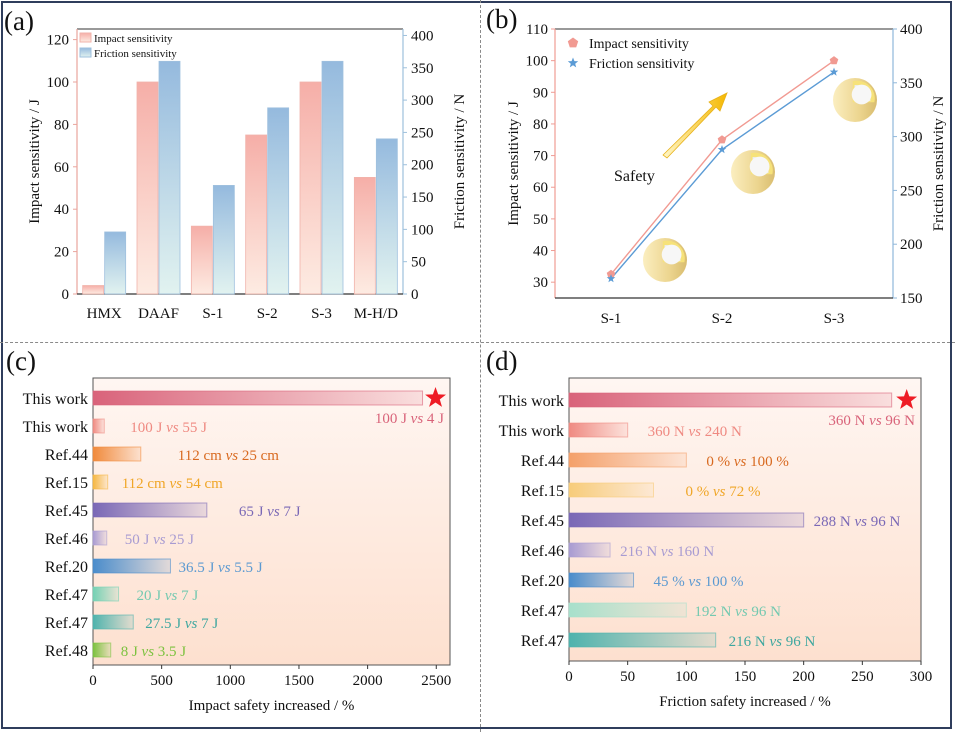 The width and height of the screenshot is (955, 732). What do you see at coordinates (66, 567) in the screenshot?
I see `category-label: Ref.20` at bounding box center [66, 567].